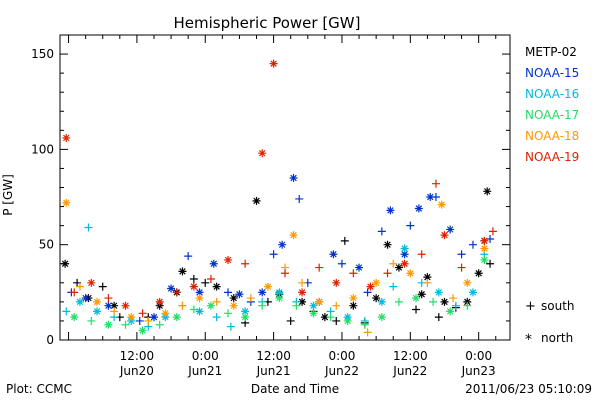  I want to click on symbol-legend: + south * north, so click(550, 323).